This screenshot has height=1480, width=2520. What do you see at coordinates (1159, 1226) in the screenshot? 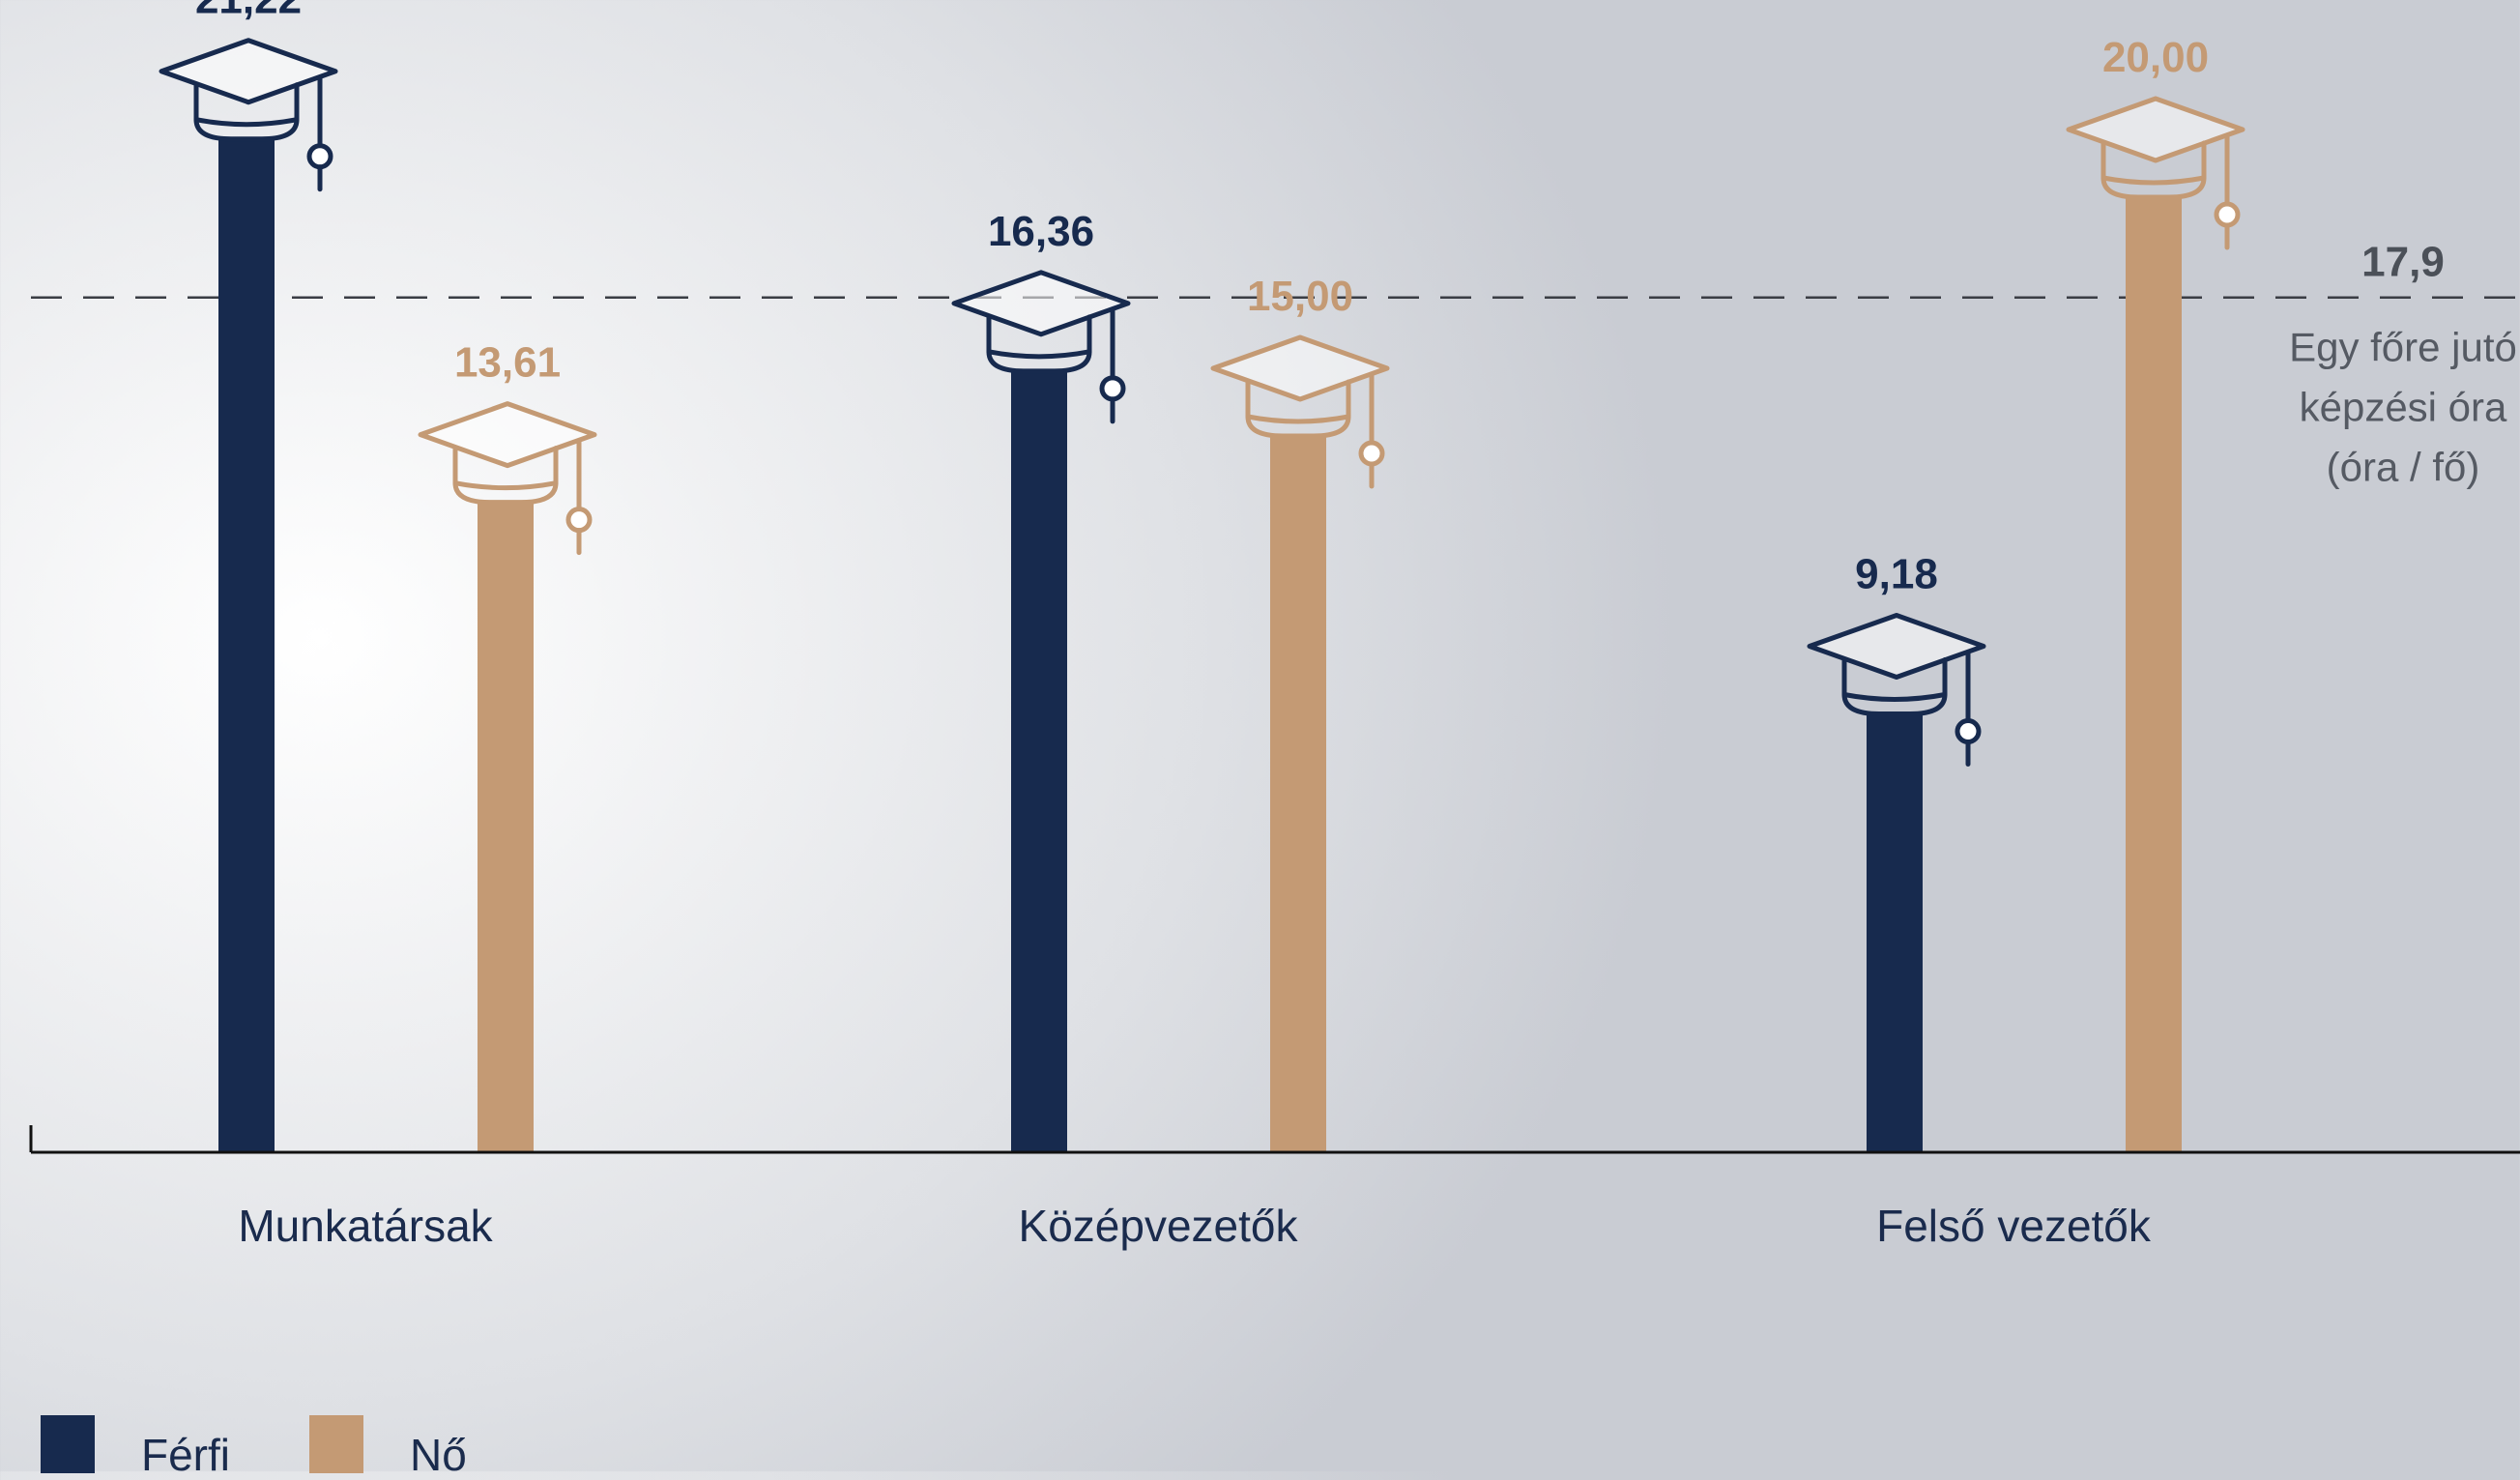
I see `category-label-kozepvezetok: Középvezetők` at bounding box center [1159, 1226].